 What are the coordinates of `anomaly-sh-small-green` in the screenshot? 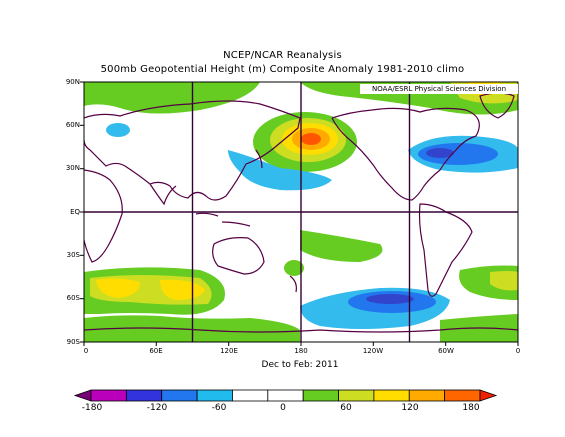 It's located at (294, 268).